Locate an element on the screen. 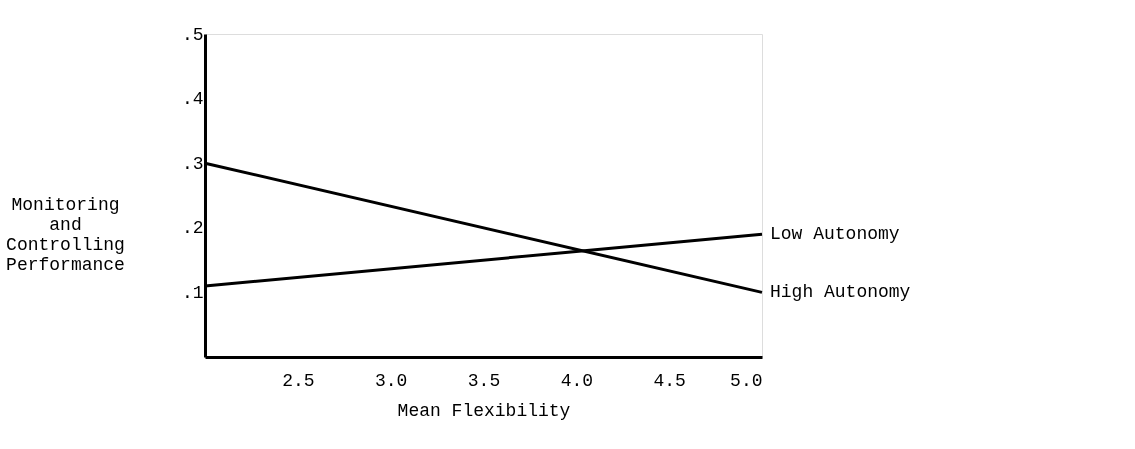  y-tick-label: .1 is located at coordinates (192, 292).